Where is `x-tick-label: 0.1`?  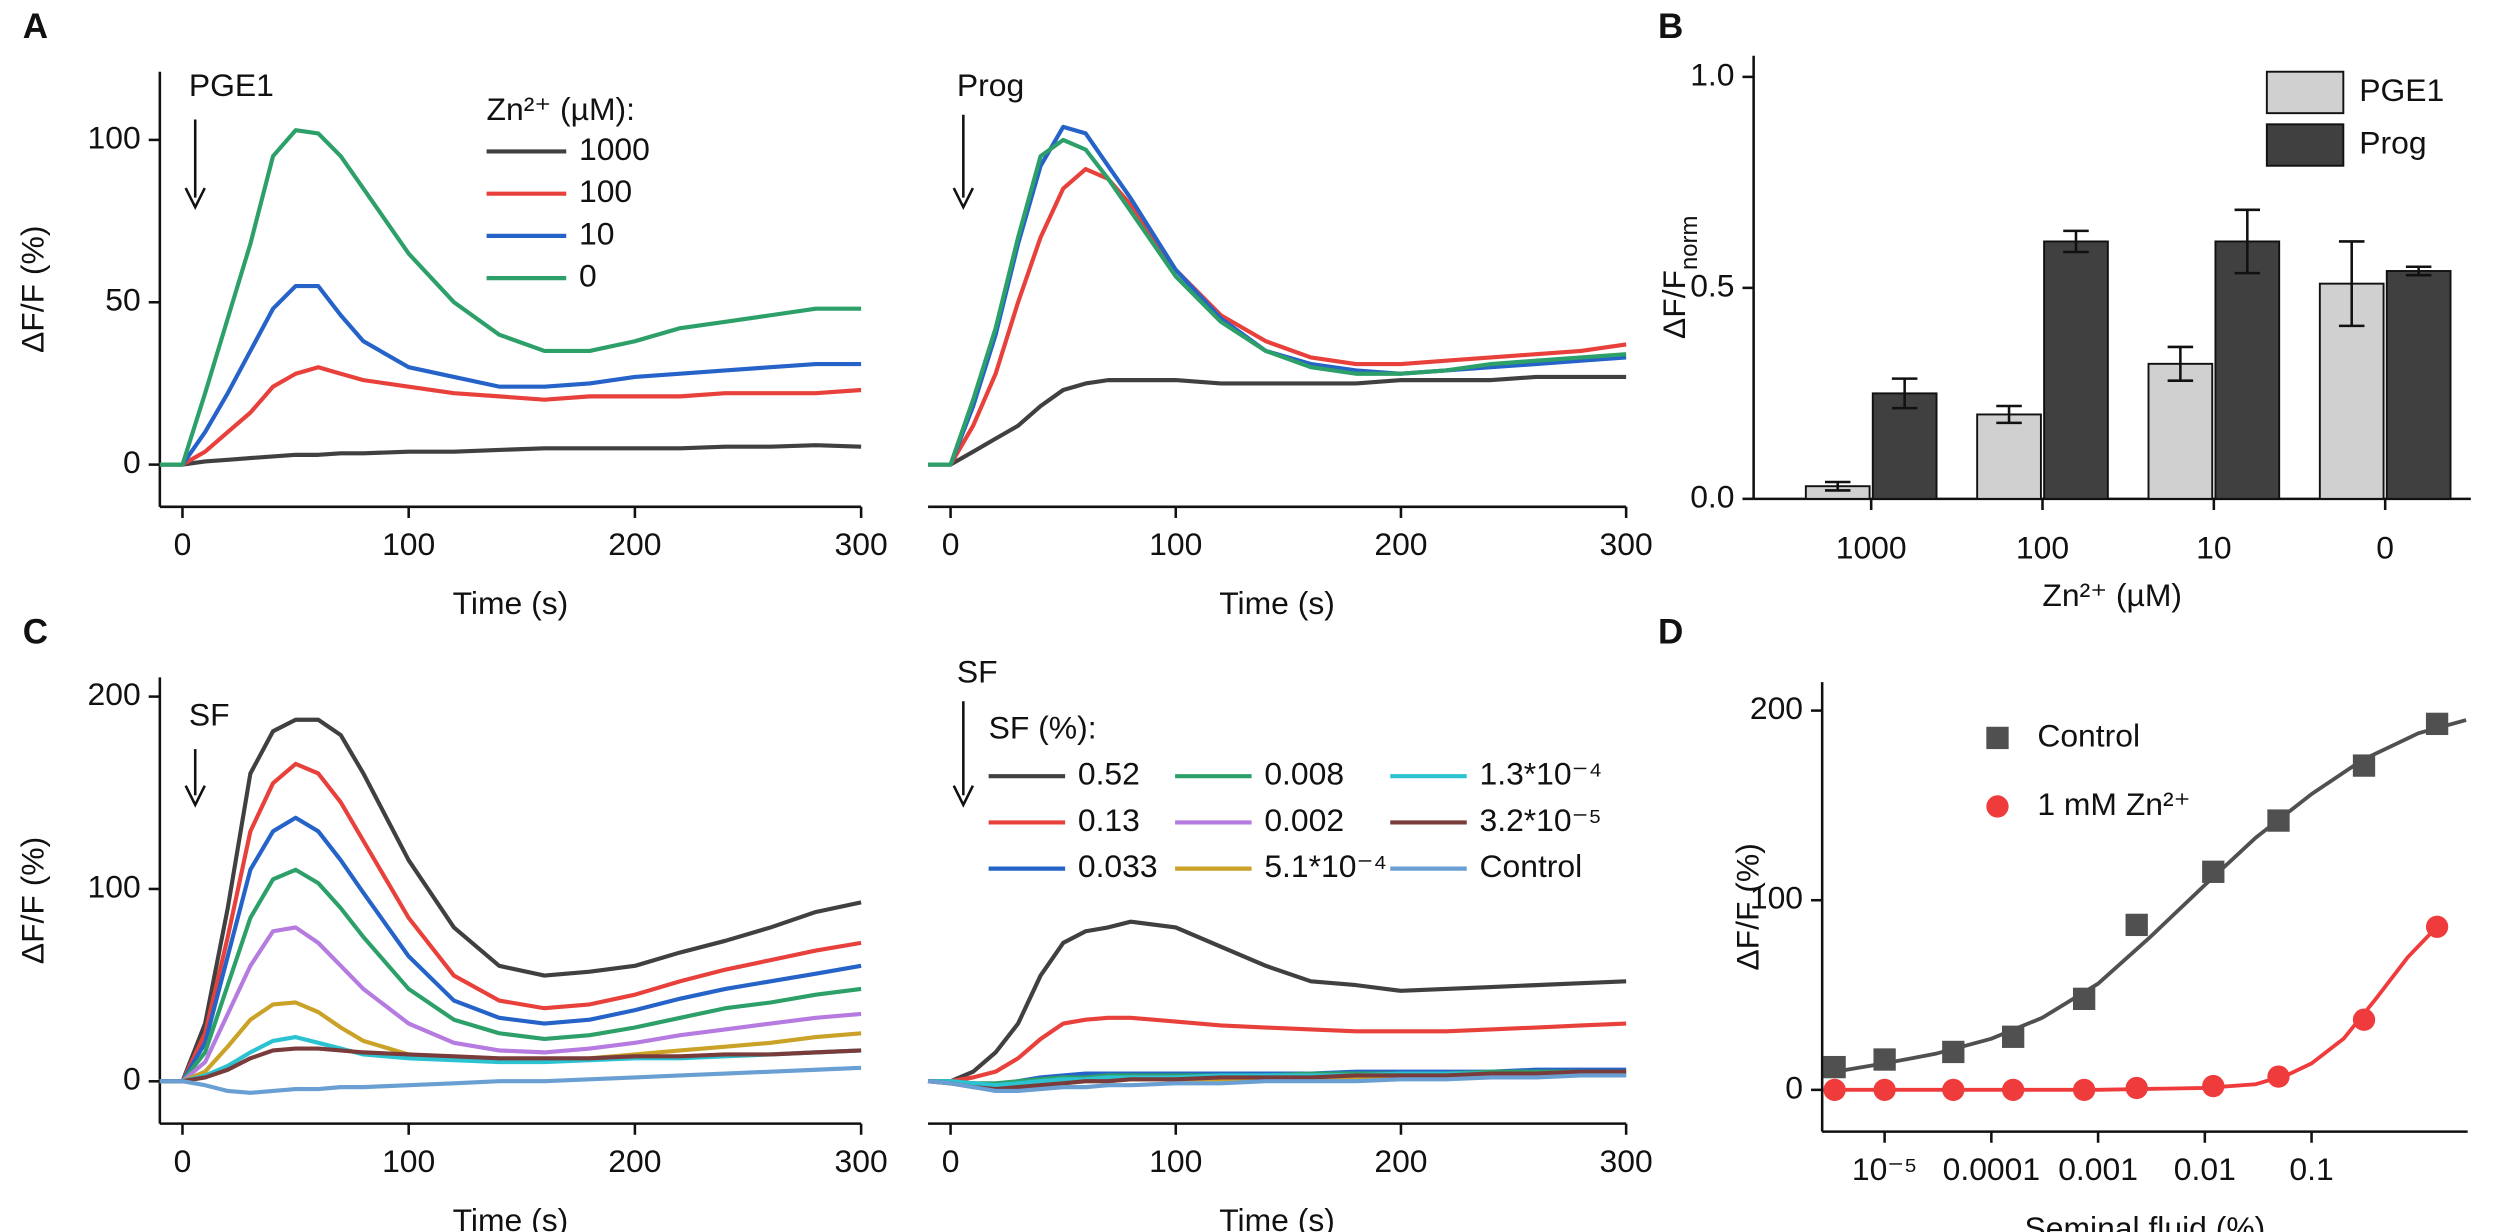 x-tick-label: 0.1 is located at coordinates (2311, 1169).